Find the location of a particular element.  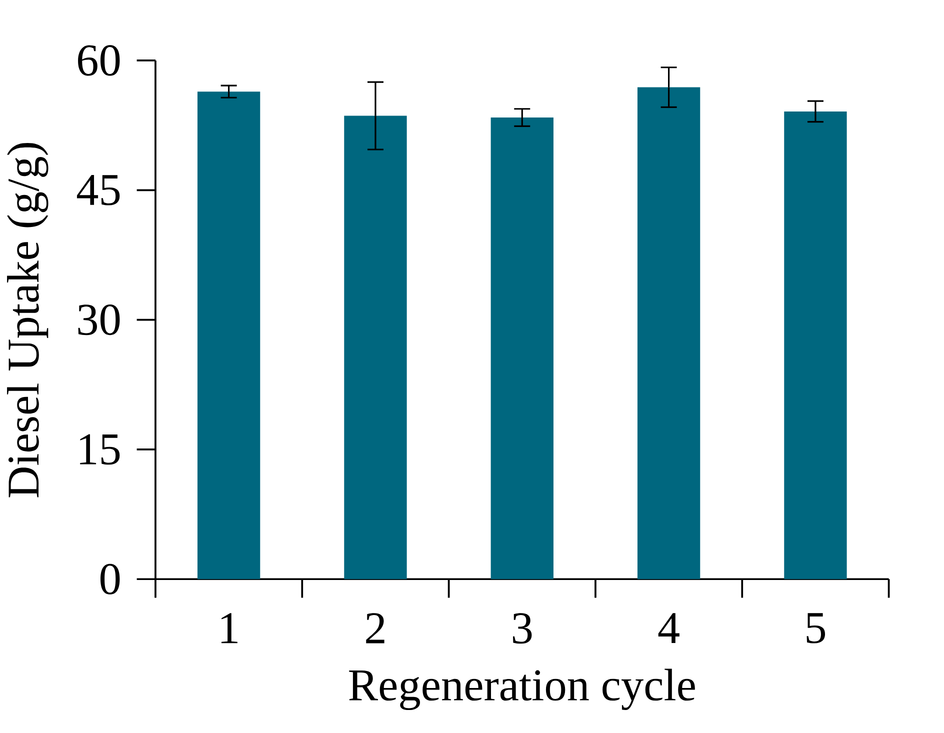

y-tick-label: 30 is located at coordinates (99, 320).